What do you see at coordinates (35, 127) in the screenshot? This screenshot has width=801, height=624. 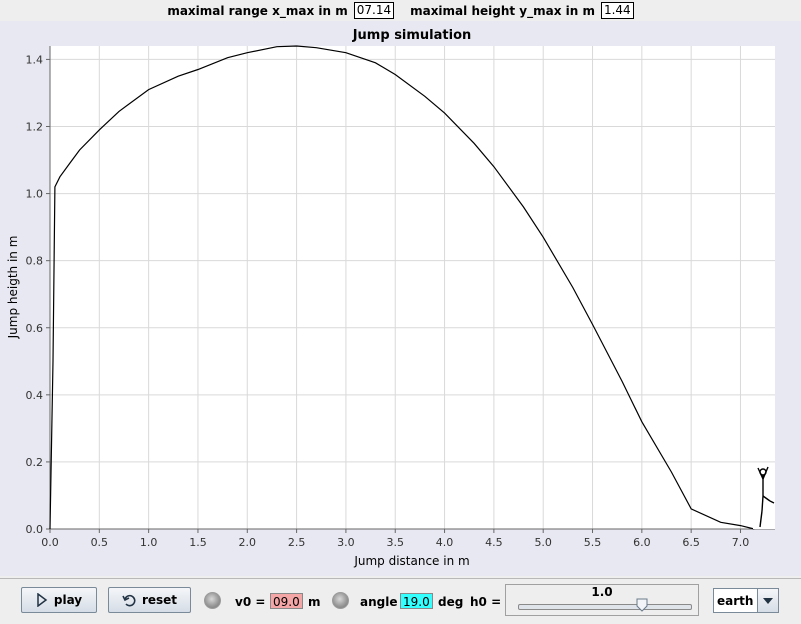 I see `y-tick-label: 1.2` at bounding box center [35, 127].